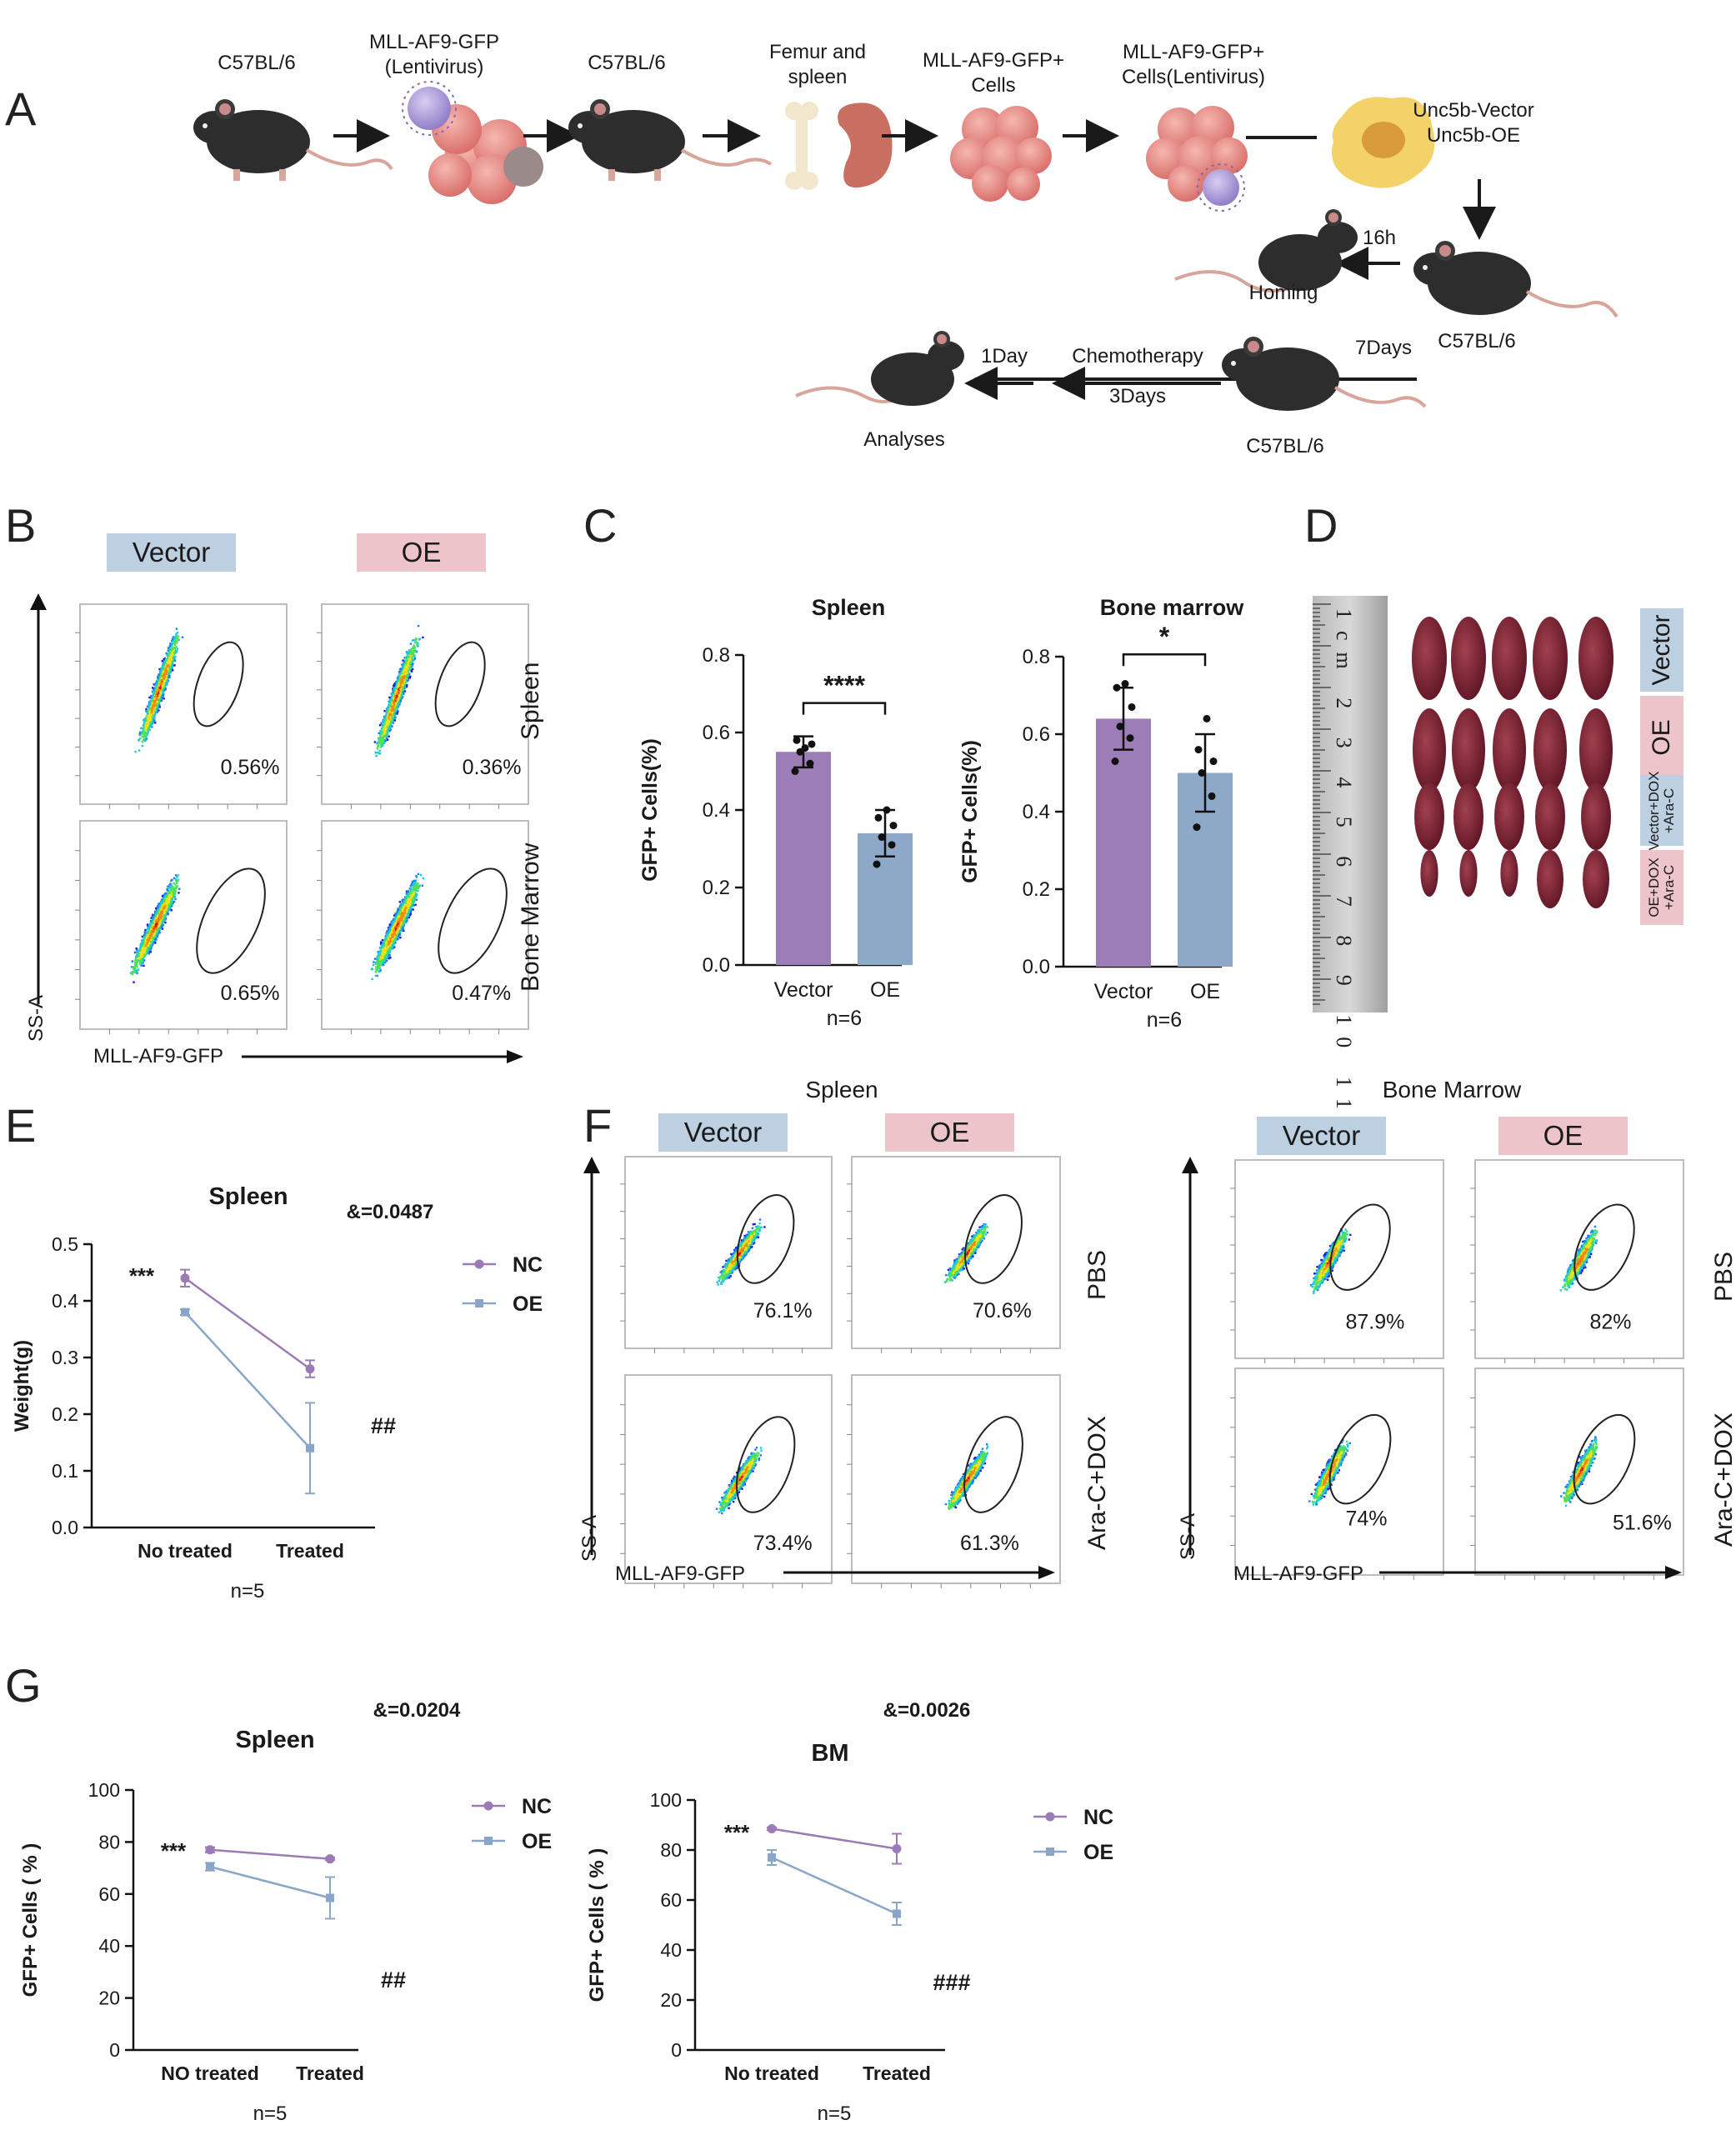  Describe the element at coordinates (22, 1386) in the screenshot. I see `y-axis-label: Weight(g)` at that location.